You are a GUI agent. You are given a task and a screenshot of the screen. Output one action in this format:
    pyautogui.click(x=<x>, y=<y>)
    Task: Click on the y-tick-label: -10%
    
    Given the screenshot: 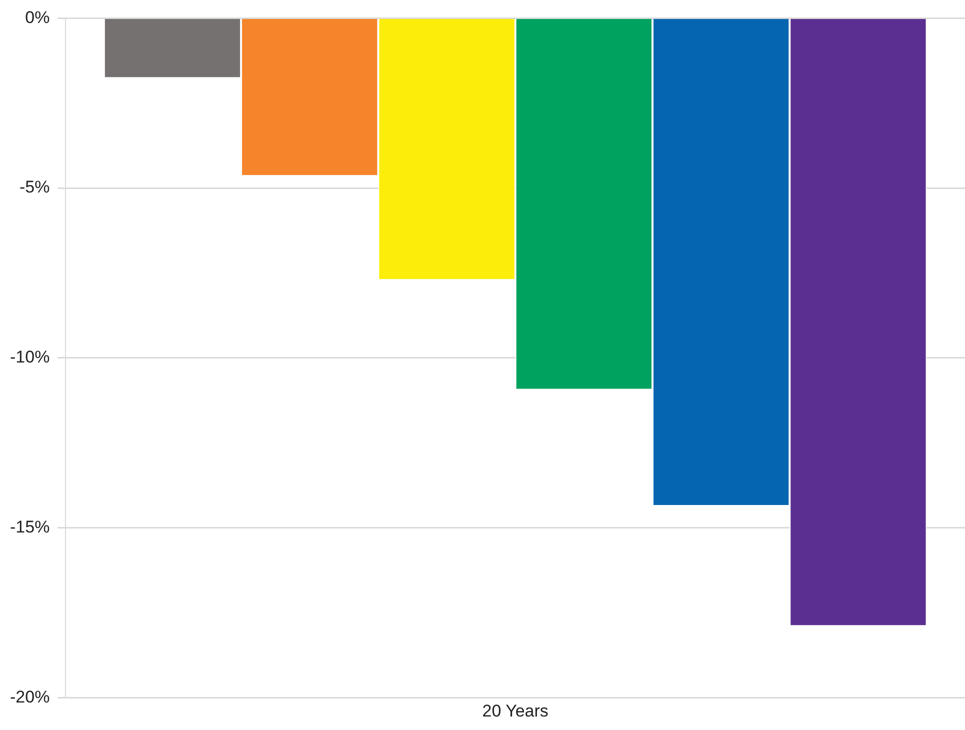 What is the action you would take?
    pyautogui.click(x=30, y=357)
    